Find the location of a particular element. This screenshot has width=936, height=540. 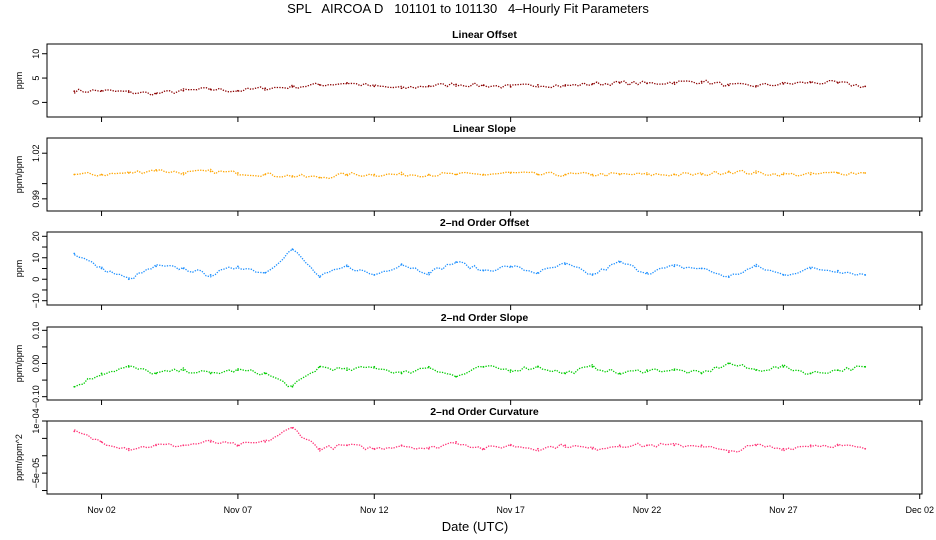

panel-title: 2–nd Order Offset is located at coordinates (485, 223).